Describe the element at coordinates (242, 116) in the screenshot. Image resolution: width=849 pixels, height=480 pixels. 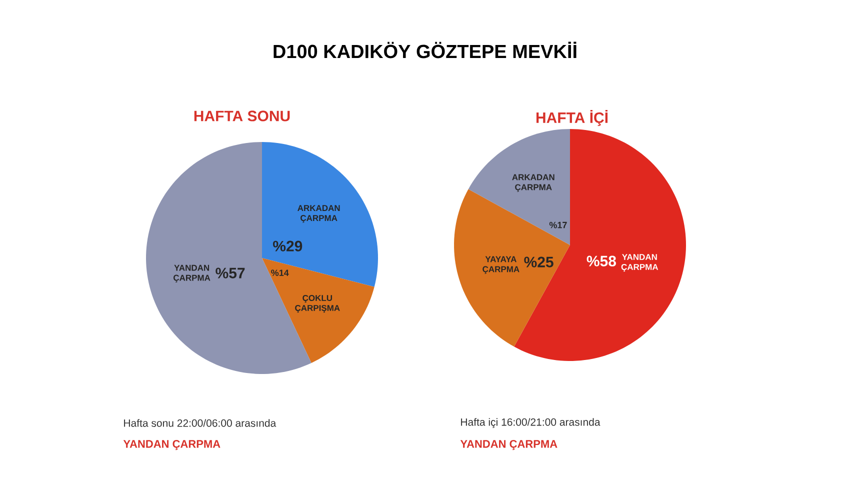
I see `chart-title: HAFTA SONU` at that location.